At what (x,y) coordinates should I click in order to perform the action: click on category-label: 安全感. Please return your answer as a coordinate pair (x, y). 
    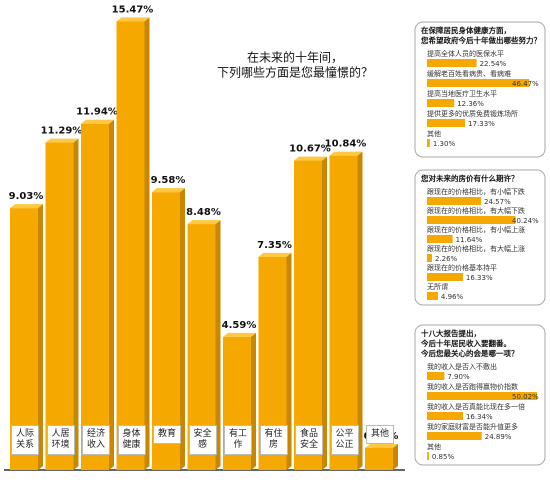
    Looking at the image, I should click on (202, 440).